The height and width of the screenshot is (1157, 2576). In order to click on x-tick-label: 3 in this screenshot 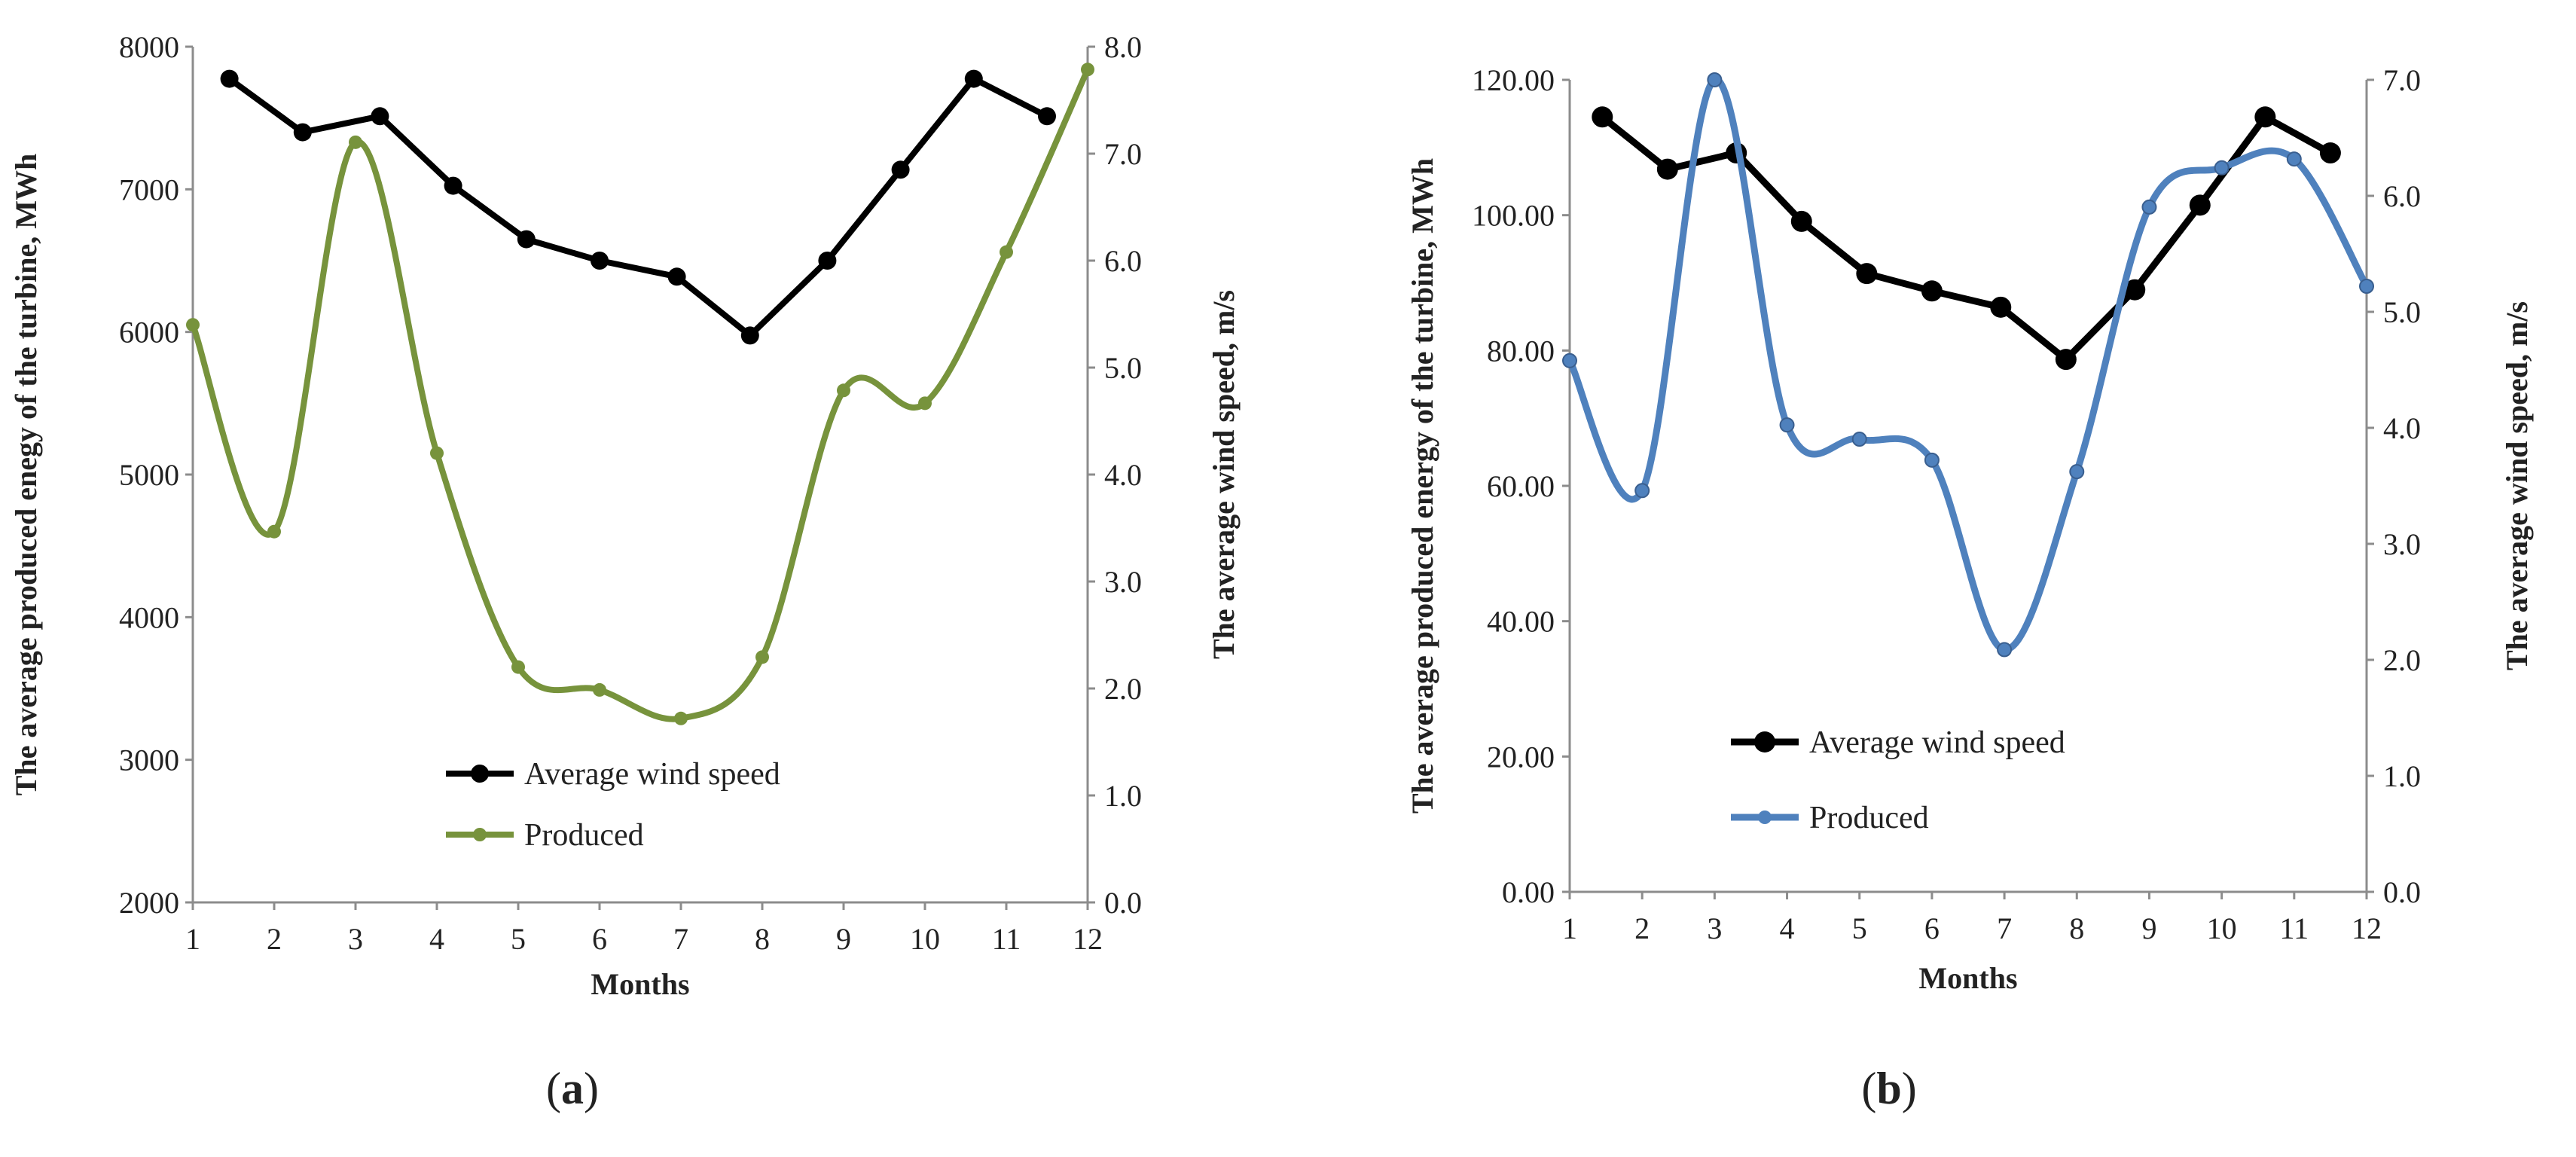, I will do `click(356, 939)`.